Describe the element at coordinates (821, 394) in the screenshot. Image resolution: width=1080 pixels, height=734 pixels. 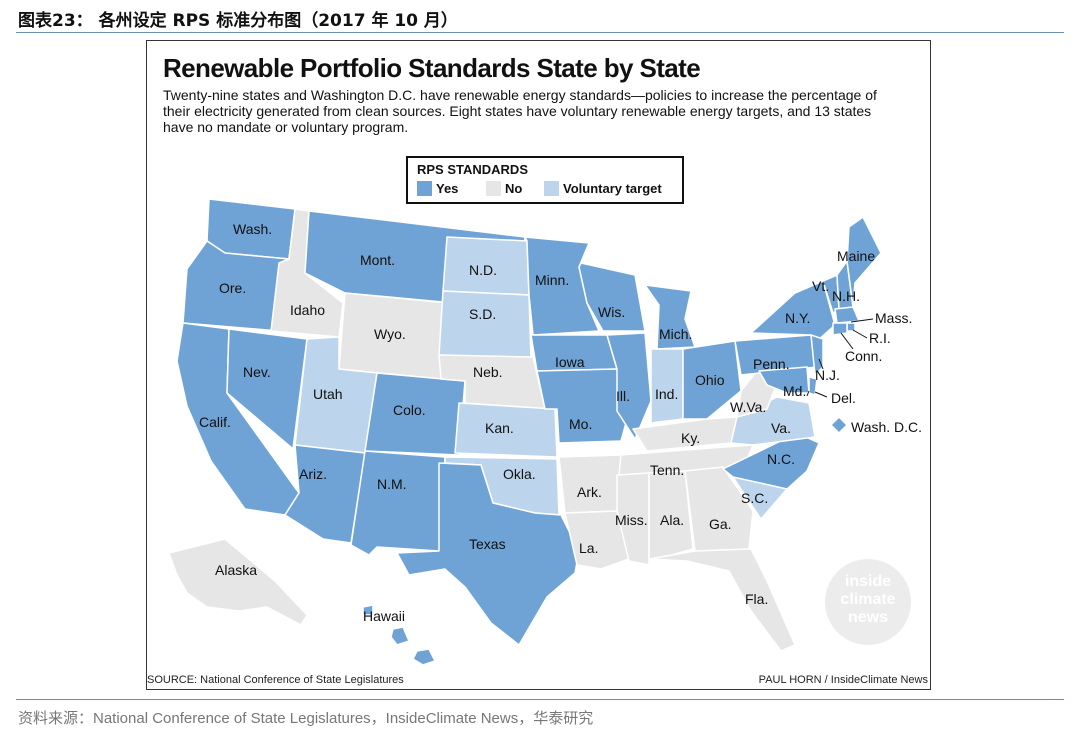
I see `leader-line-del` at that location.